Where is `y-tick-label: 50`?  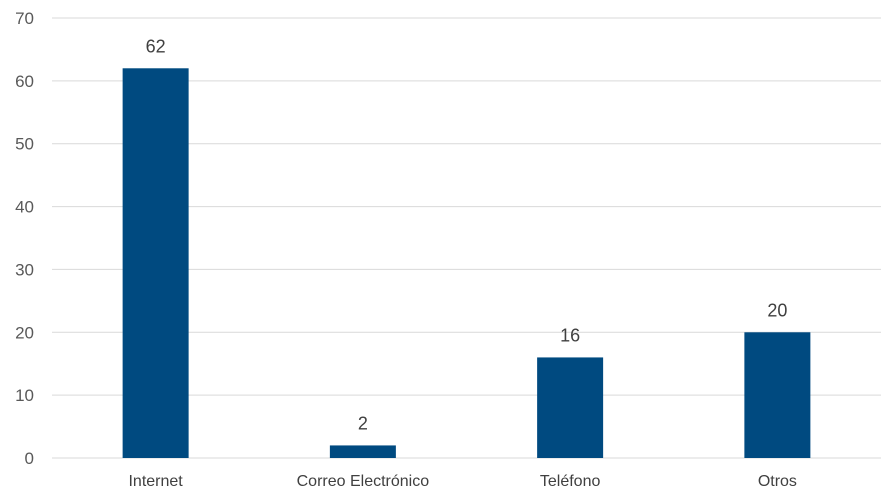 y-tick-label: 50 is located at coordinates (24, 144).